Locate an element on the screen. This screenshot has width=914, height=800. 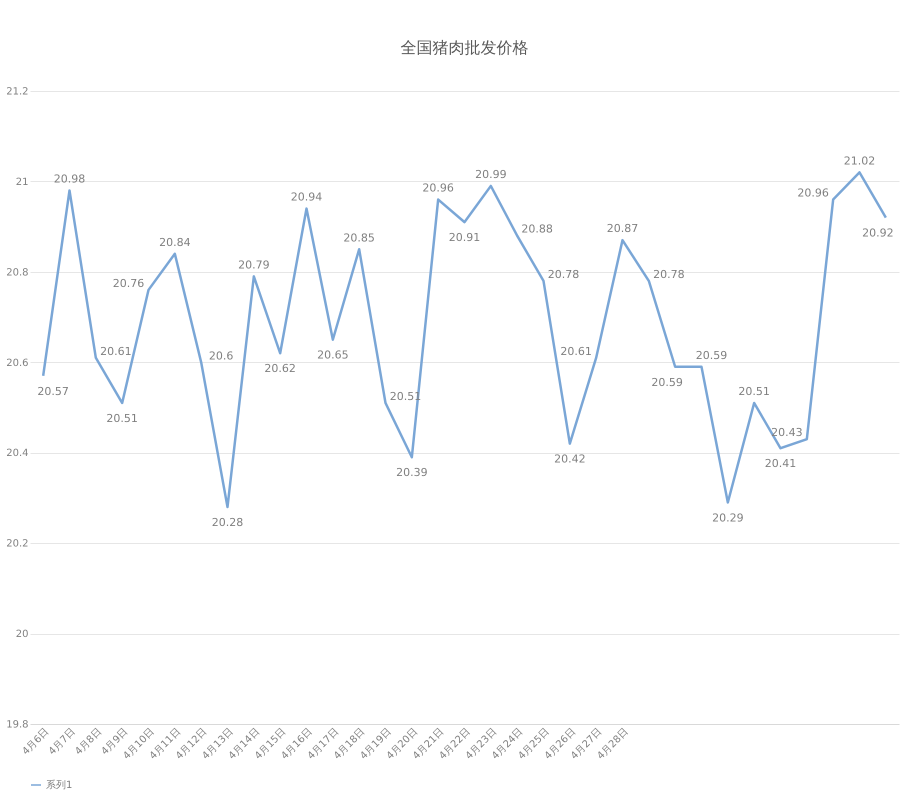
chart-title: 全国猪肉批发价格 is located at coordinates (464, 47).